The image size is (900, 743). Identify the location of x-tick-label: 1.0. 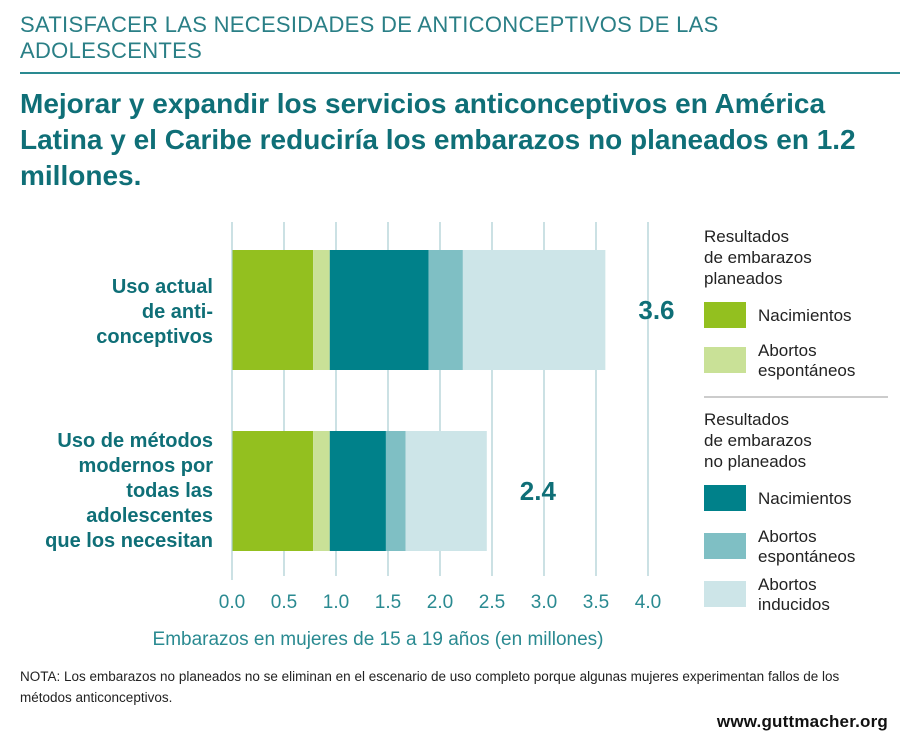
(336, 602).